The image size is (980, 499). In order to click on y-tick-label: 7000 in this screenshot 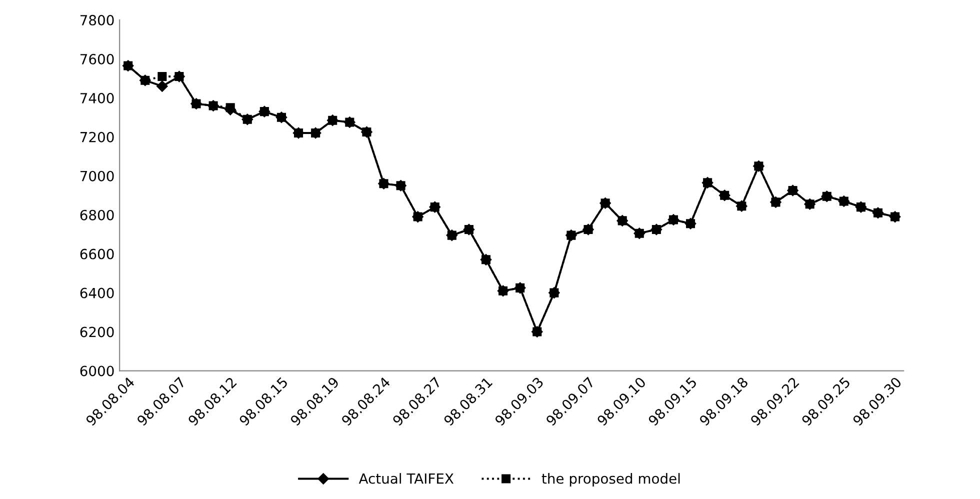, I will do `click(97, 176)`.